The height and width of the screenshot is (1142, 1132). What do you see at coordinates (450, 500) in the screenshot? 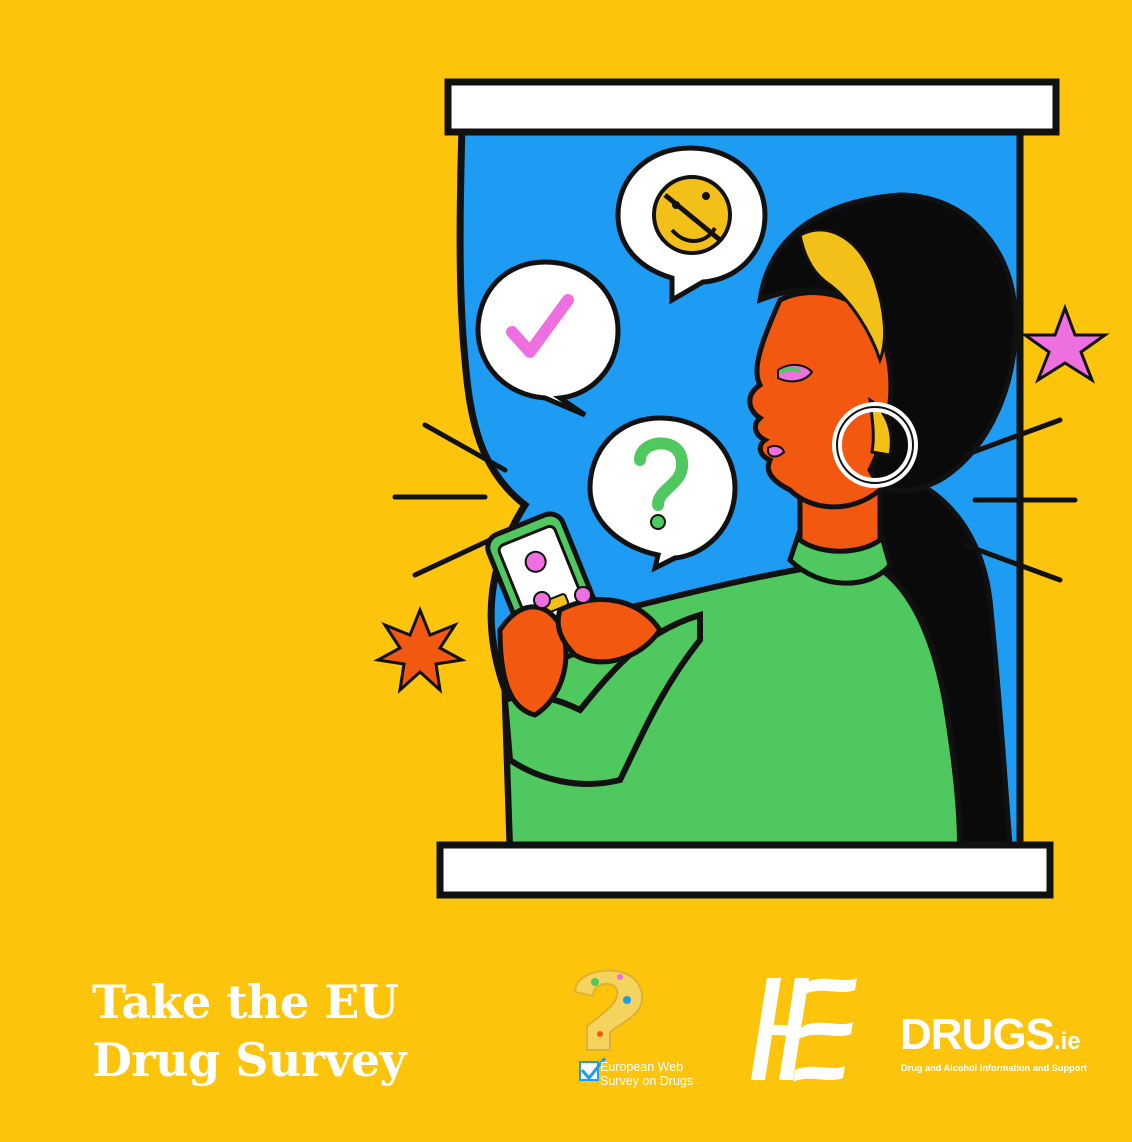
I see `action-lines-left` at bounding box center [450, 500].